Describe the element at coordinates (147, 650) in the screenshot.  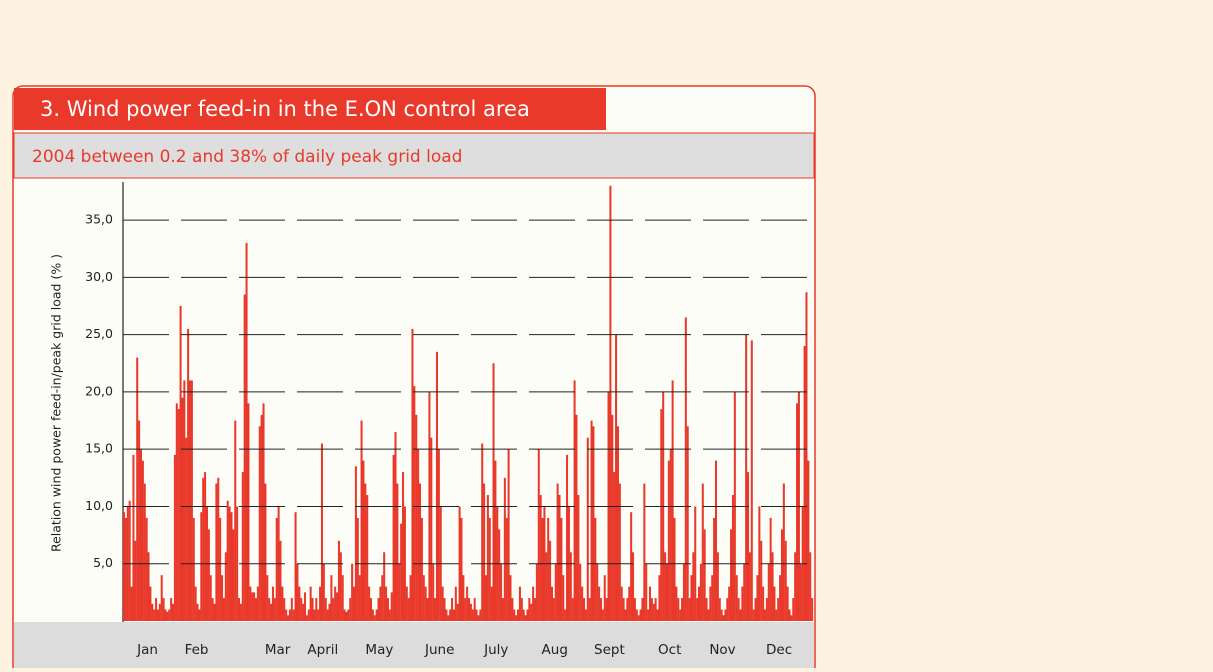
I see `x-tick-label: Jan` at that location.